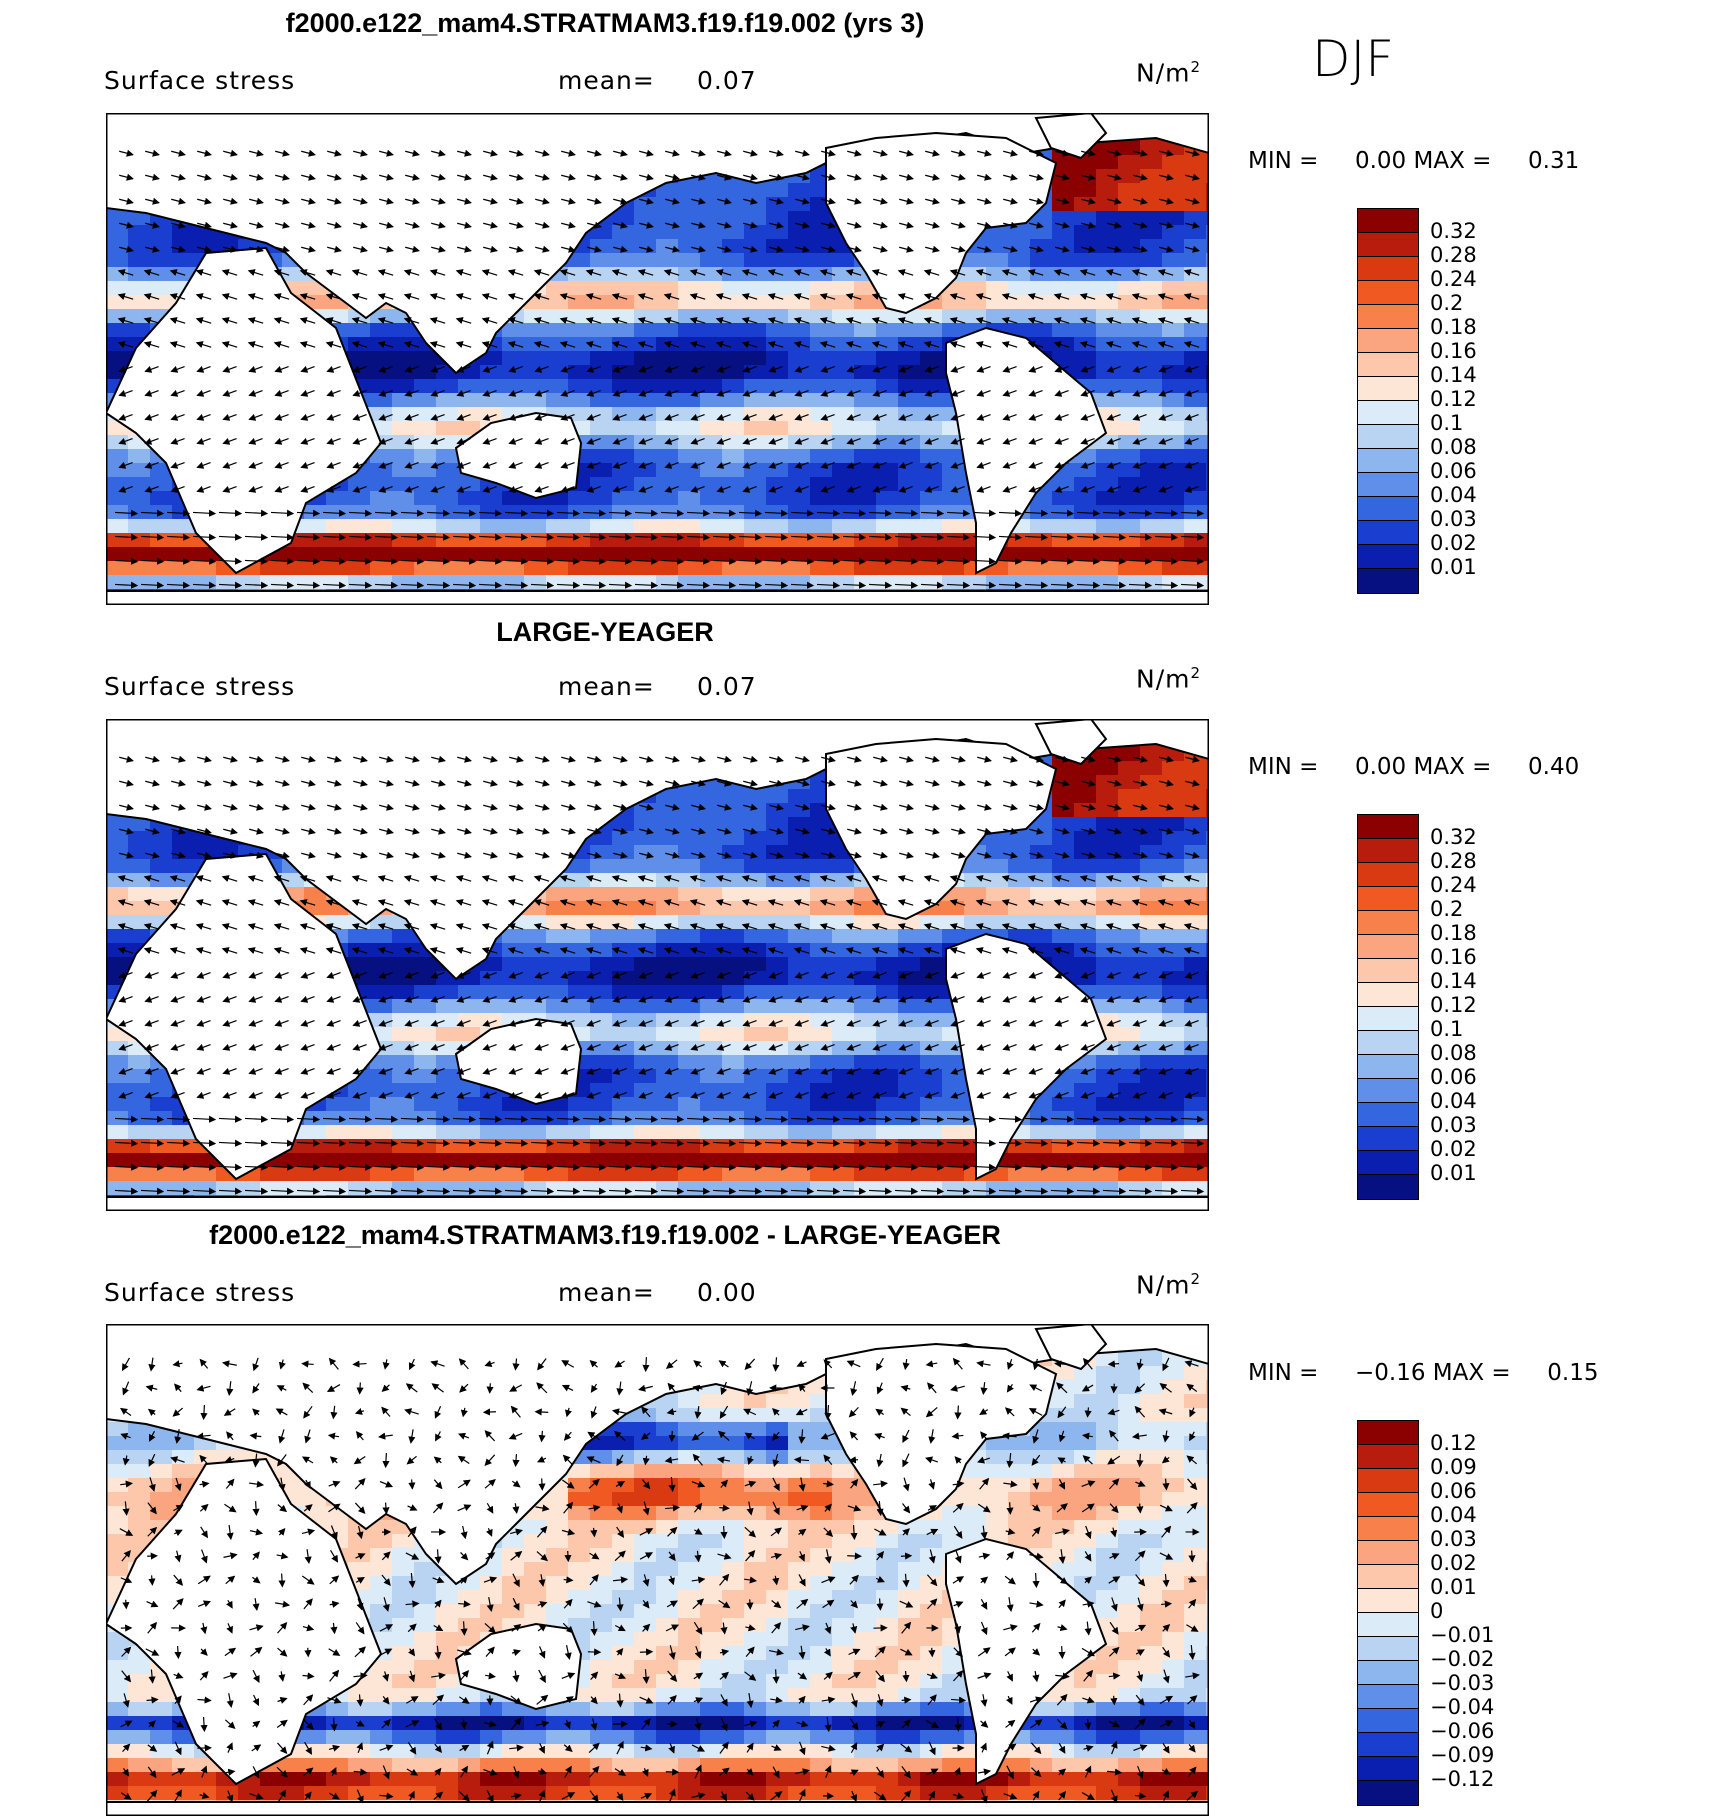 This screenshot has height=1816, width=1710. What do you see at coordinates (606, 1292) in the screenshot?
I see `mean-label: mean=` at bounding box center [606, 1292].